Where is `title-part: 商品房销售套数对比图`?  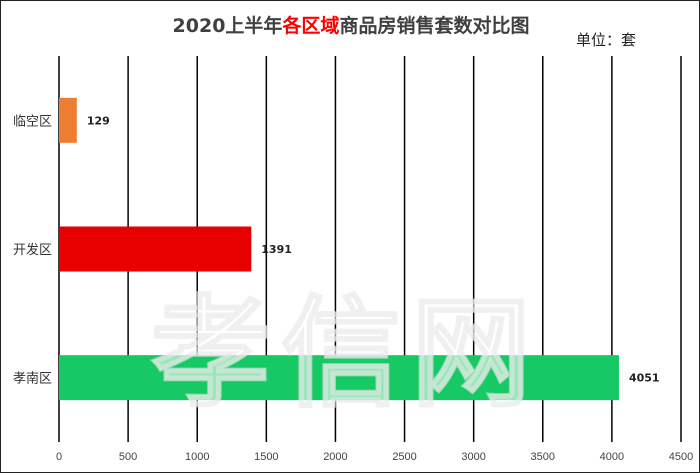
title-part: 商品房销售套数对比图 is located at coordinates (434, 26).